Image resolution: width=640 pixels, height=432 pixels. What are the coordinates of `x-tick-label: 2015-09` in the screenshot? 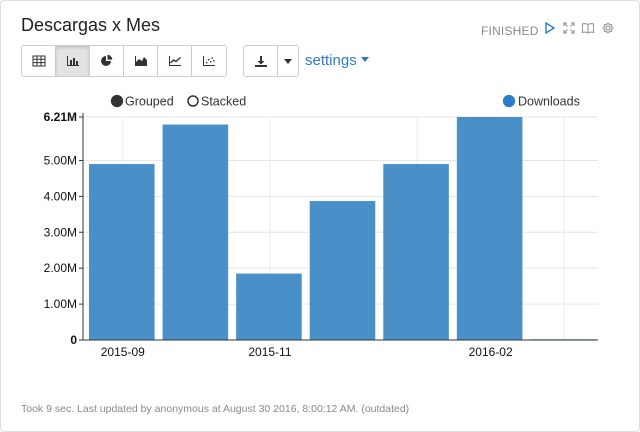 It's located at (123, 352).